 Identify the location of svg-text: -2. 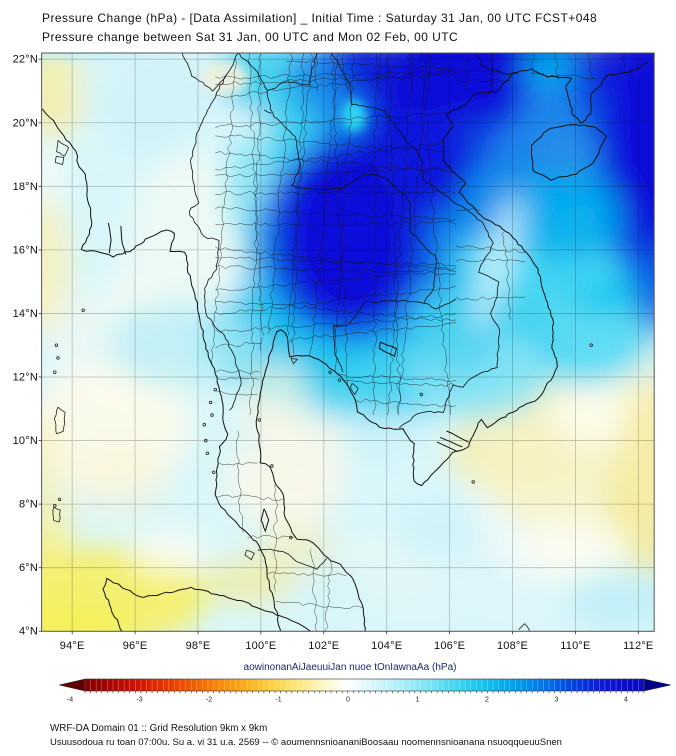
(209, 700).